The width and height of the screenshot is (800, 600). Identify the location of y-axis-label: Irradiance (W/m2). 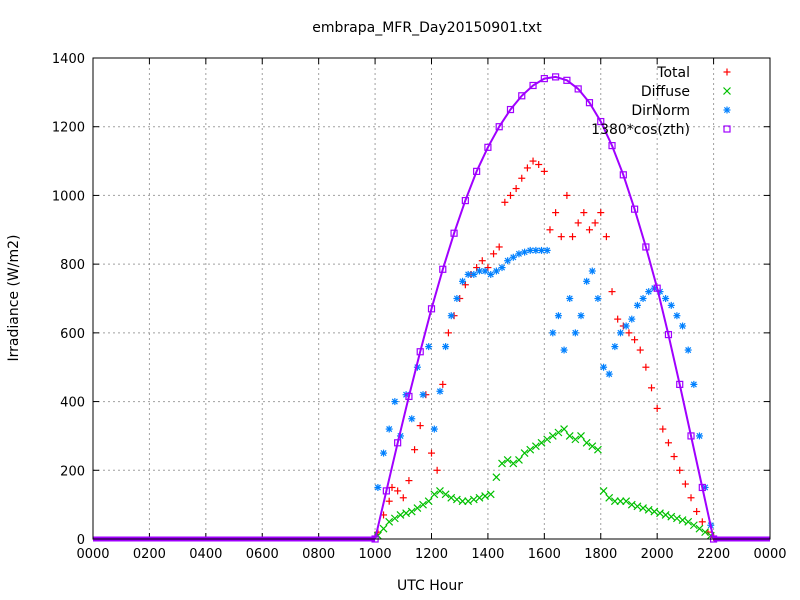
(14, 298).